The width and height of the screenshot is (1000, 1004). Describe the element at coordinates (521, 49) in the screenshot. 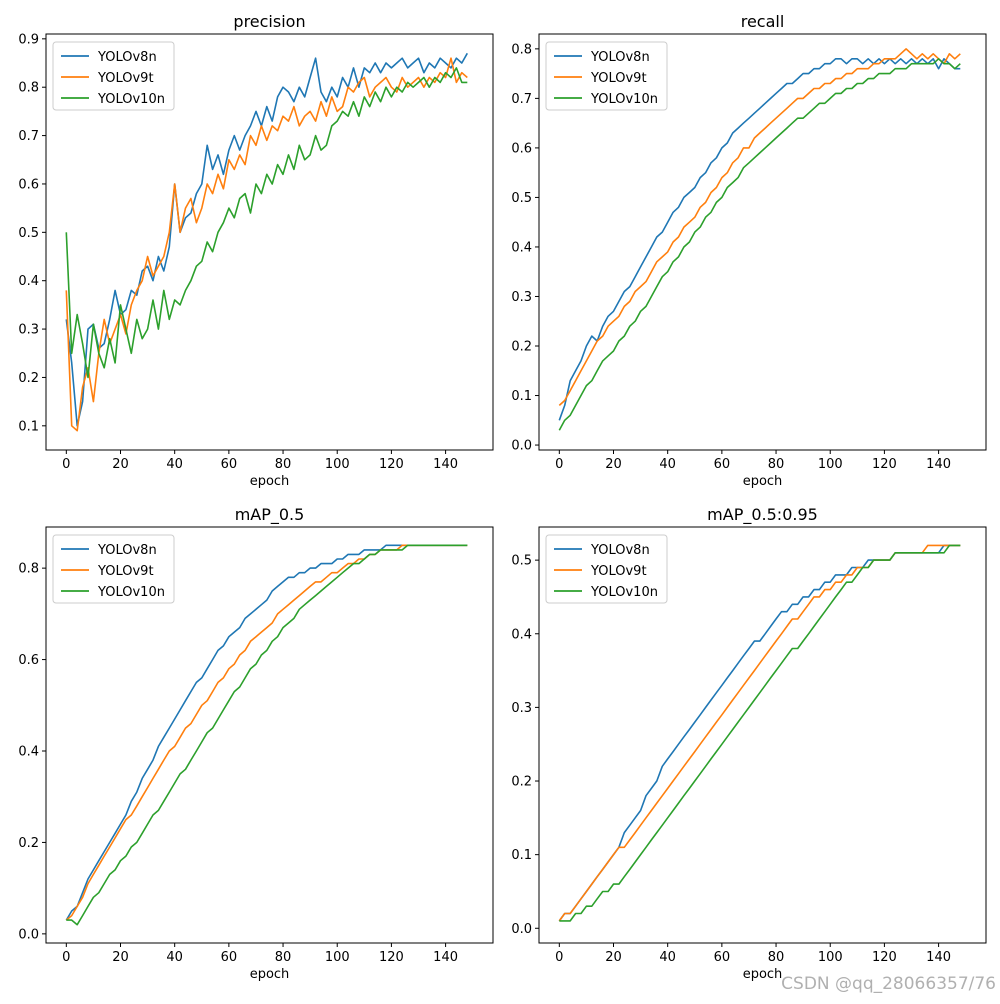

I see `y-tick-label: 0.8` at that location.